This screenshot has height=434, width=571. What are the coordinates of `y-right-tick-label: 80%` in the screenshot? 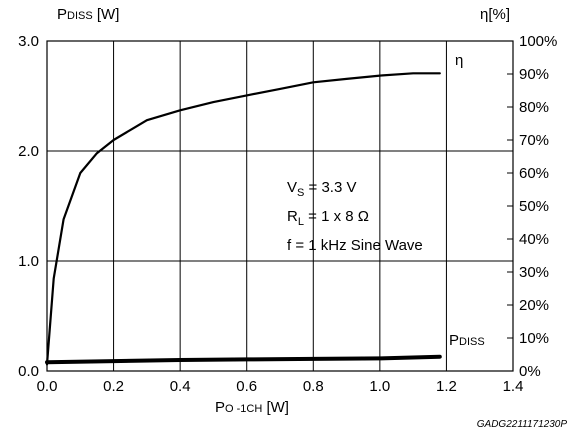 It's located at (534, 107).